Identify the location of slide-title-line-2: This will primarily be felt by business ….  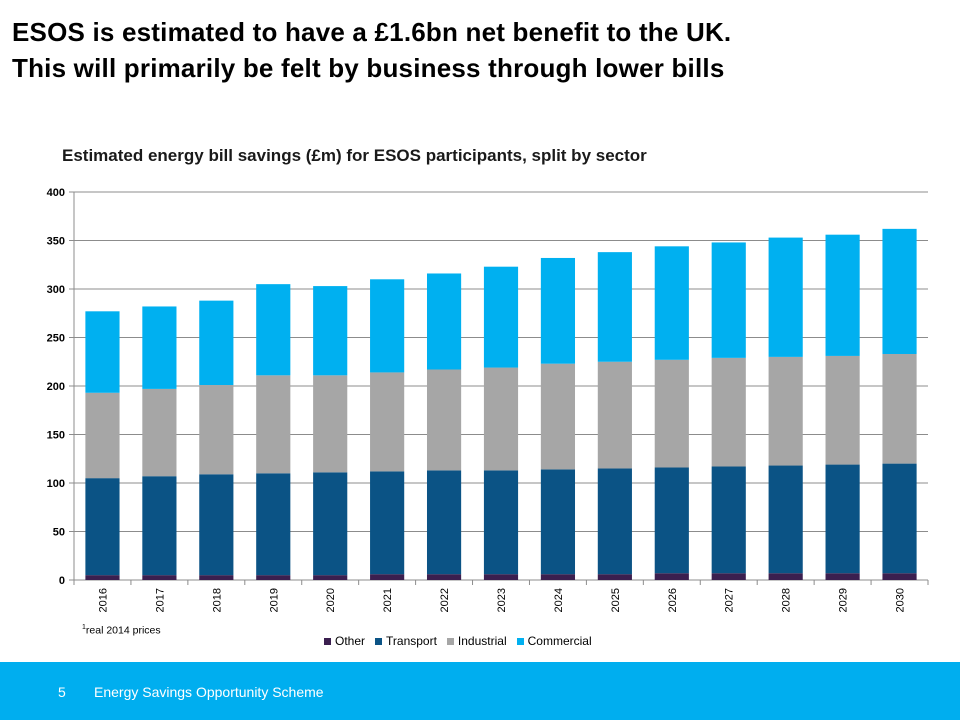
(368, 68).